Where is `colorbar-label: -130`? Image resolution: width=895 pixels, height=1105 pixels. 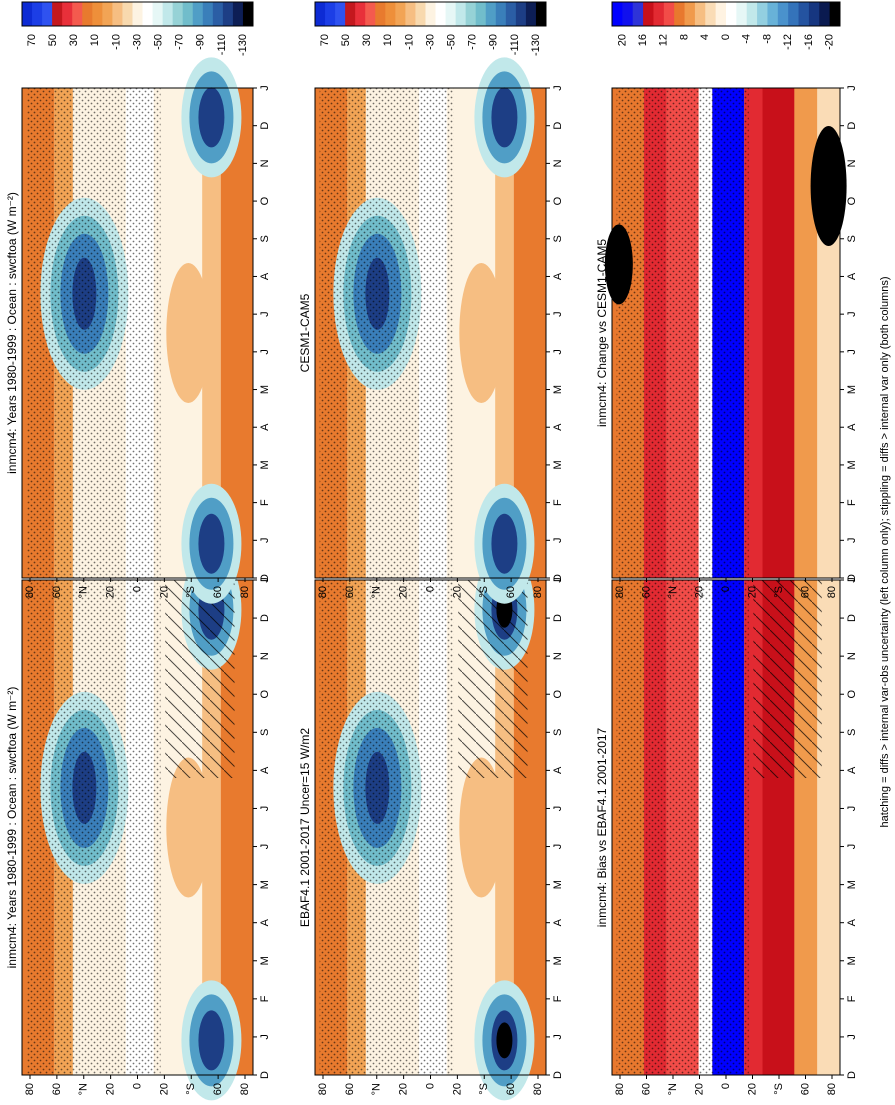
colorbar-label: -130 is located at coordinates (243, 45).